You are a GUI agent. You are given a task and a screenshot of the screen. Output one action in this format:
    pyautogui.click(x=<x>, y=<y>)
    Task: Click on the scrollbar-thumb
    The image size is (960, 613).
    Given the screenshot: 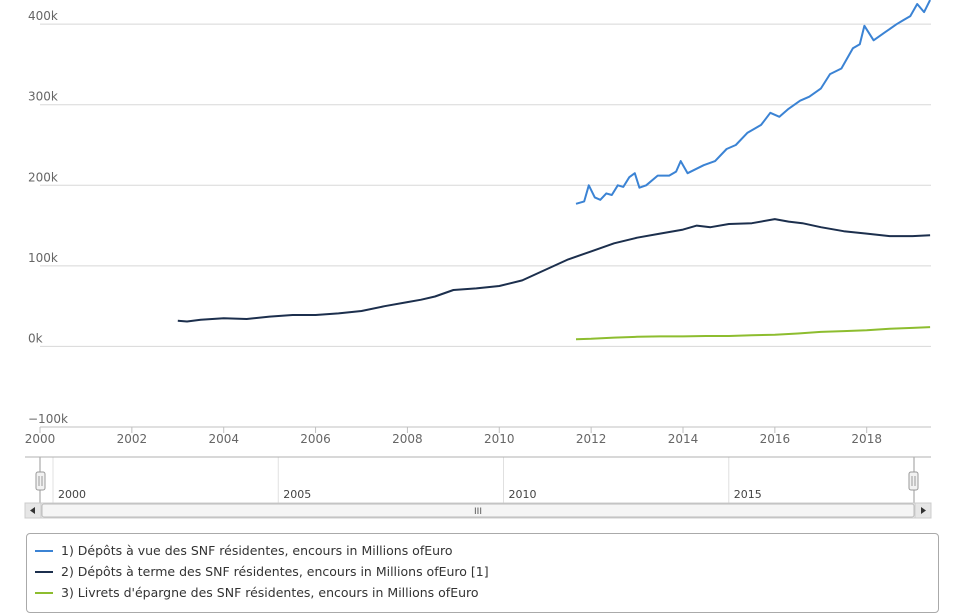 What is the action you would take?
    pyautogui.click(x=478, y=510)
    